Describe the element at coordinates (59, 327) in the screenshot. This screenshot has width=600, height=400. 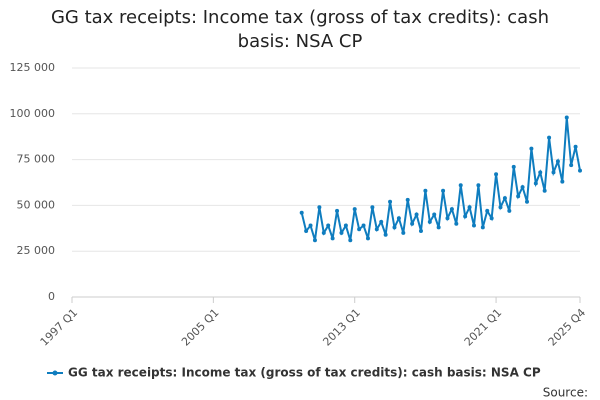
I see `x-tick-label: 1997 Q1` at that location.